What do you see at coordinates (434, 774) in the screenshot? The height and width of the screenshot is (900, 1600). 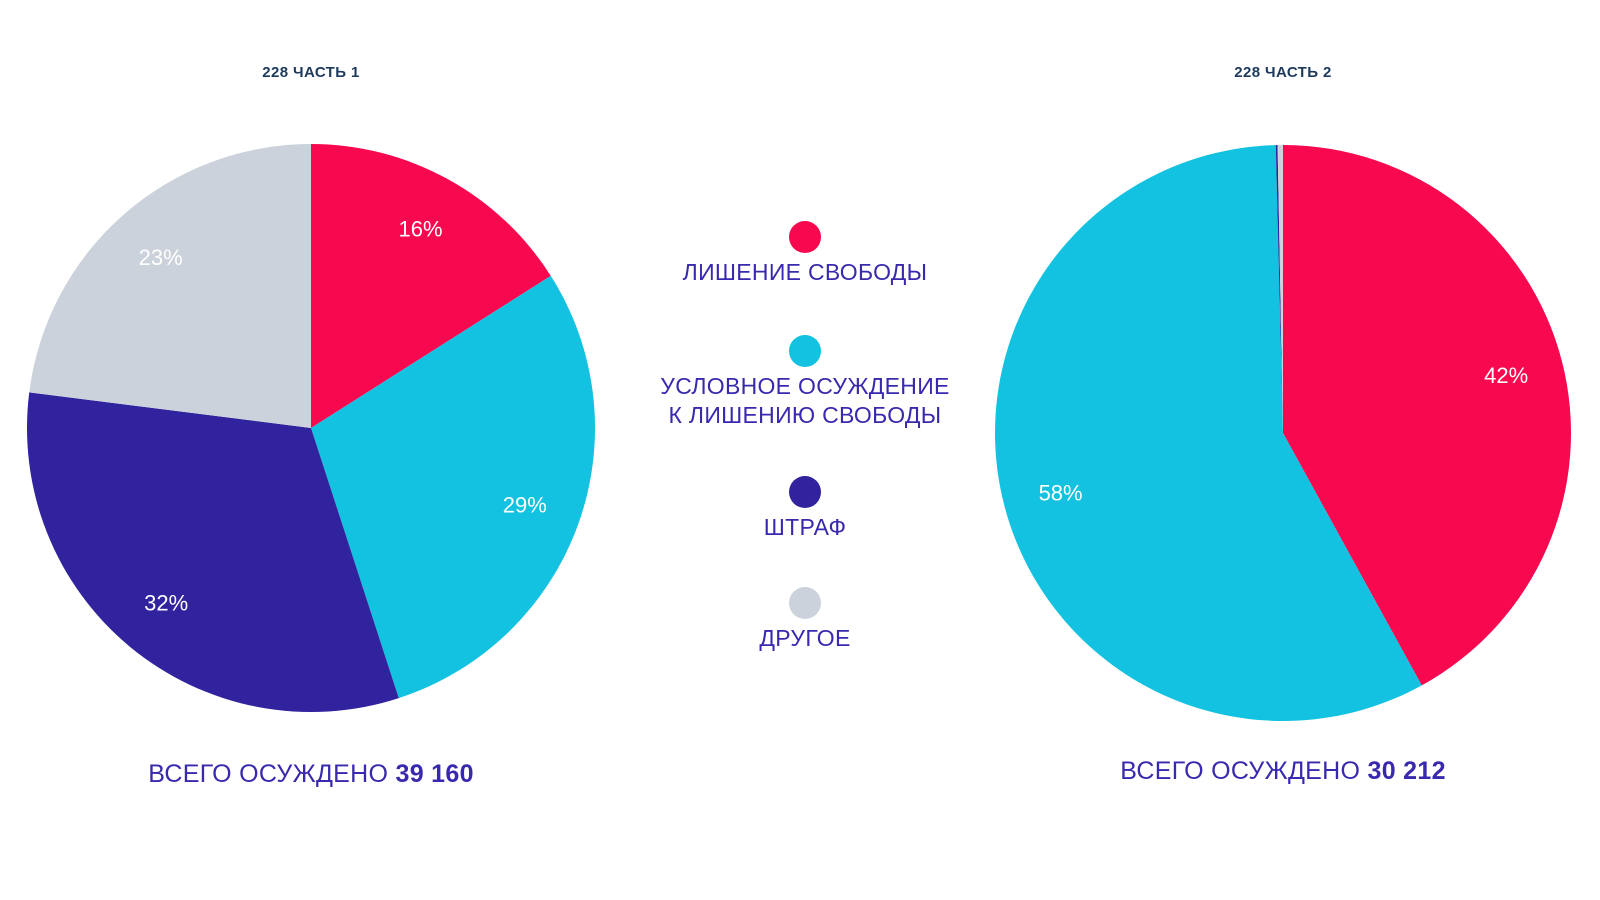 I see `caption-total: 39 160` at bounding box center [434, 774].